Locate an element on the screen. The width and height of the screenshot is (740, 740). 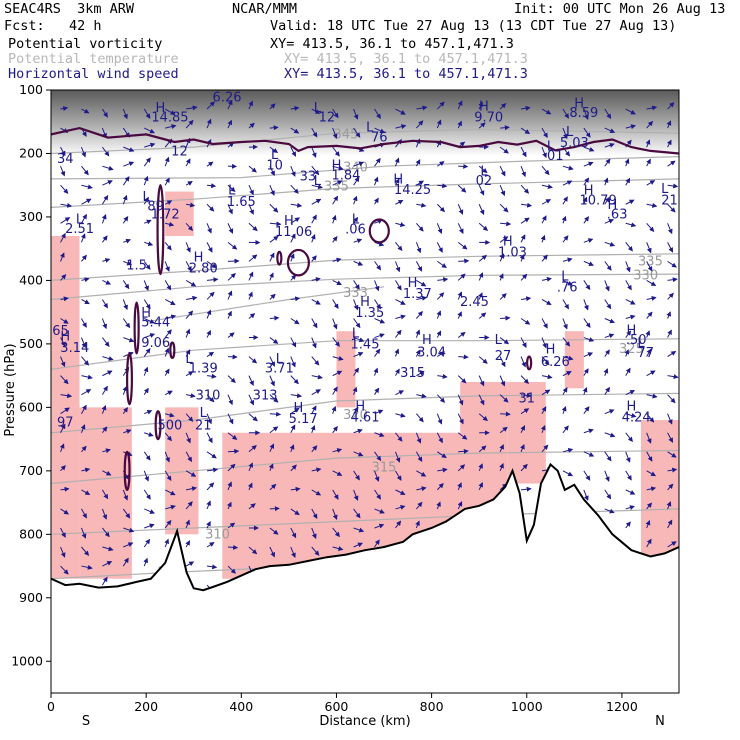
field-xy-theta: XY= 413.5, 36.1 to 457.1,471.3 is located at coordinates (406, 59).